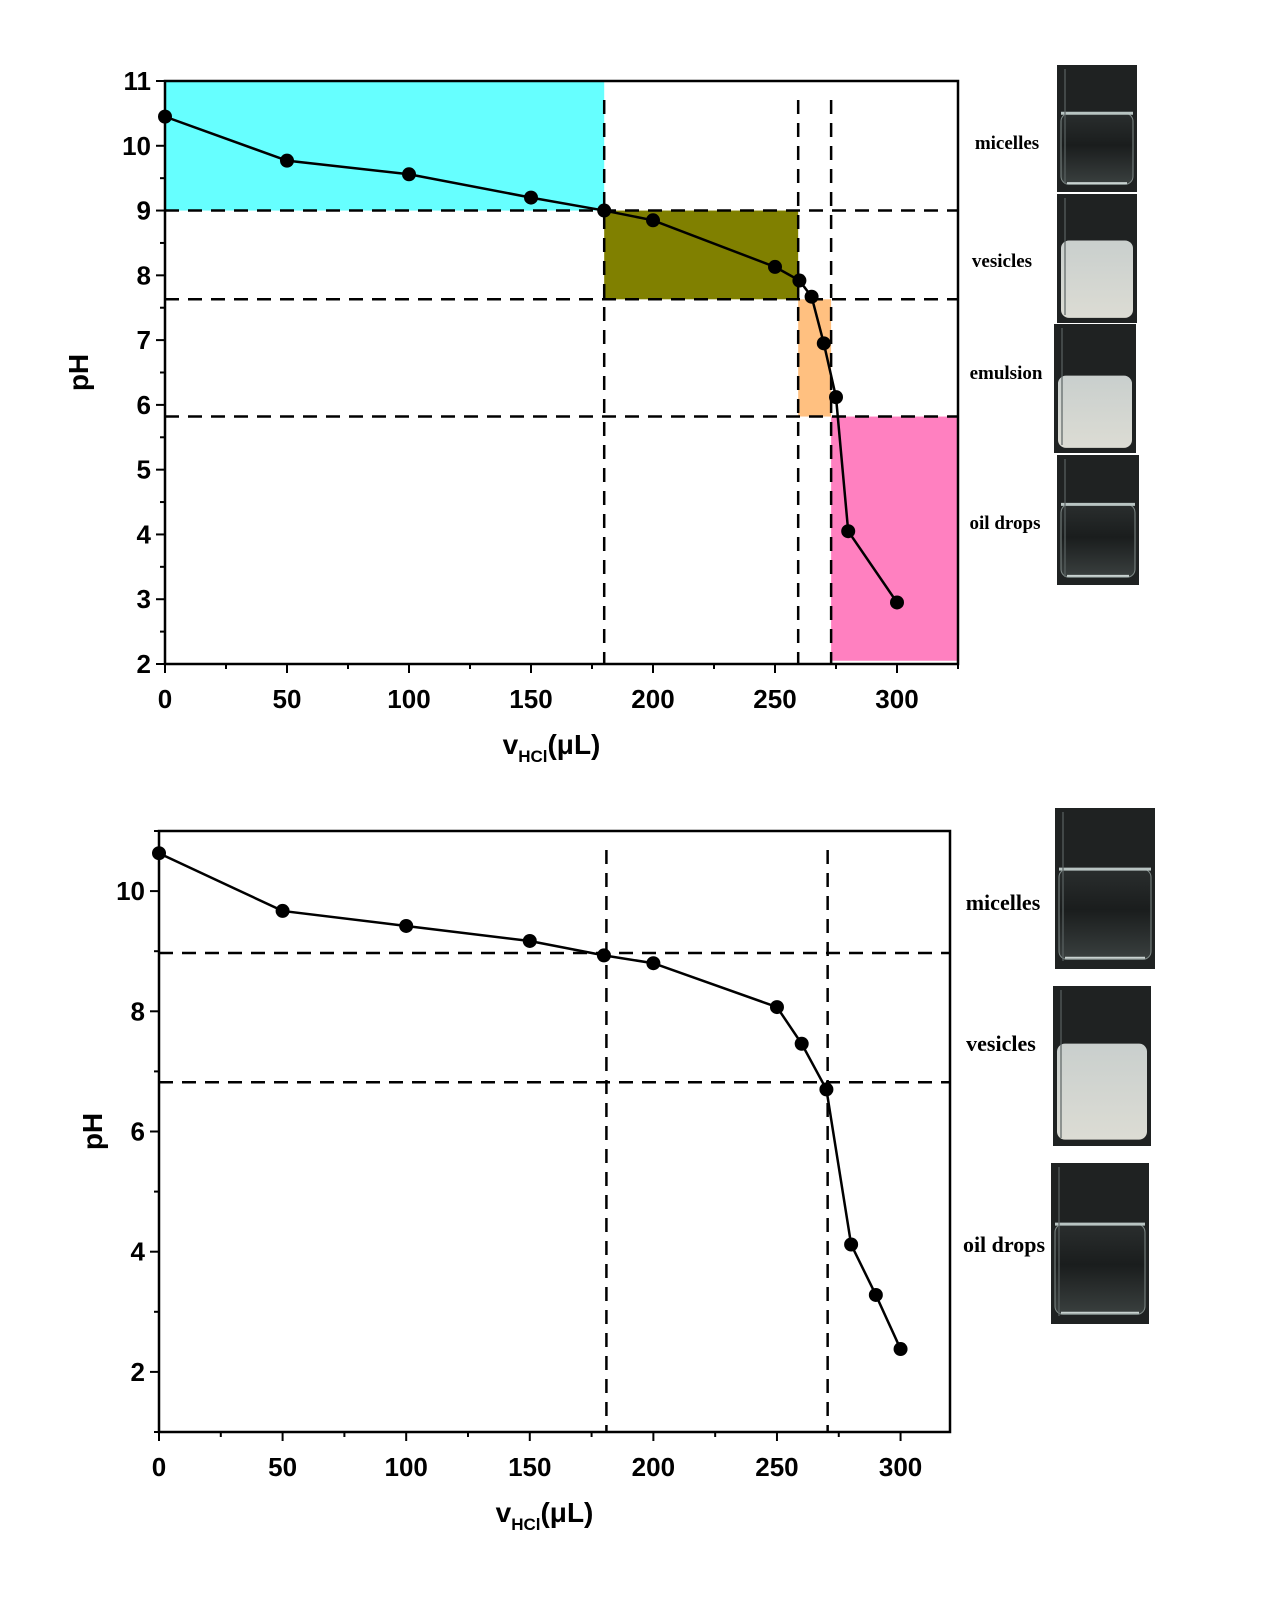 The image size is (1270, 1612). What do you see at coordinates (385, 146) in the screenshot?
I see `region-micelles` at bounding box center [385, 146].